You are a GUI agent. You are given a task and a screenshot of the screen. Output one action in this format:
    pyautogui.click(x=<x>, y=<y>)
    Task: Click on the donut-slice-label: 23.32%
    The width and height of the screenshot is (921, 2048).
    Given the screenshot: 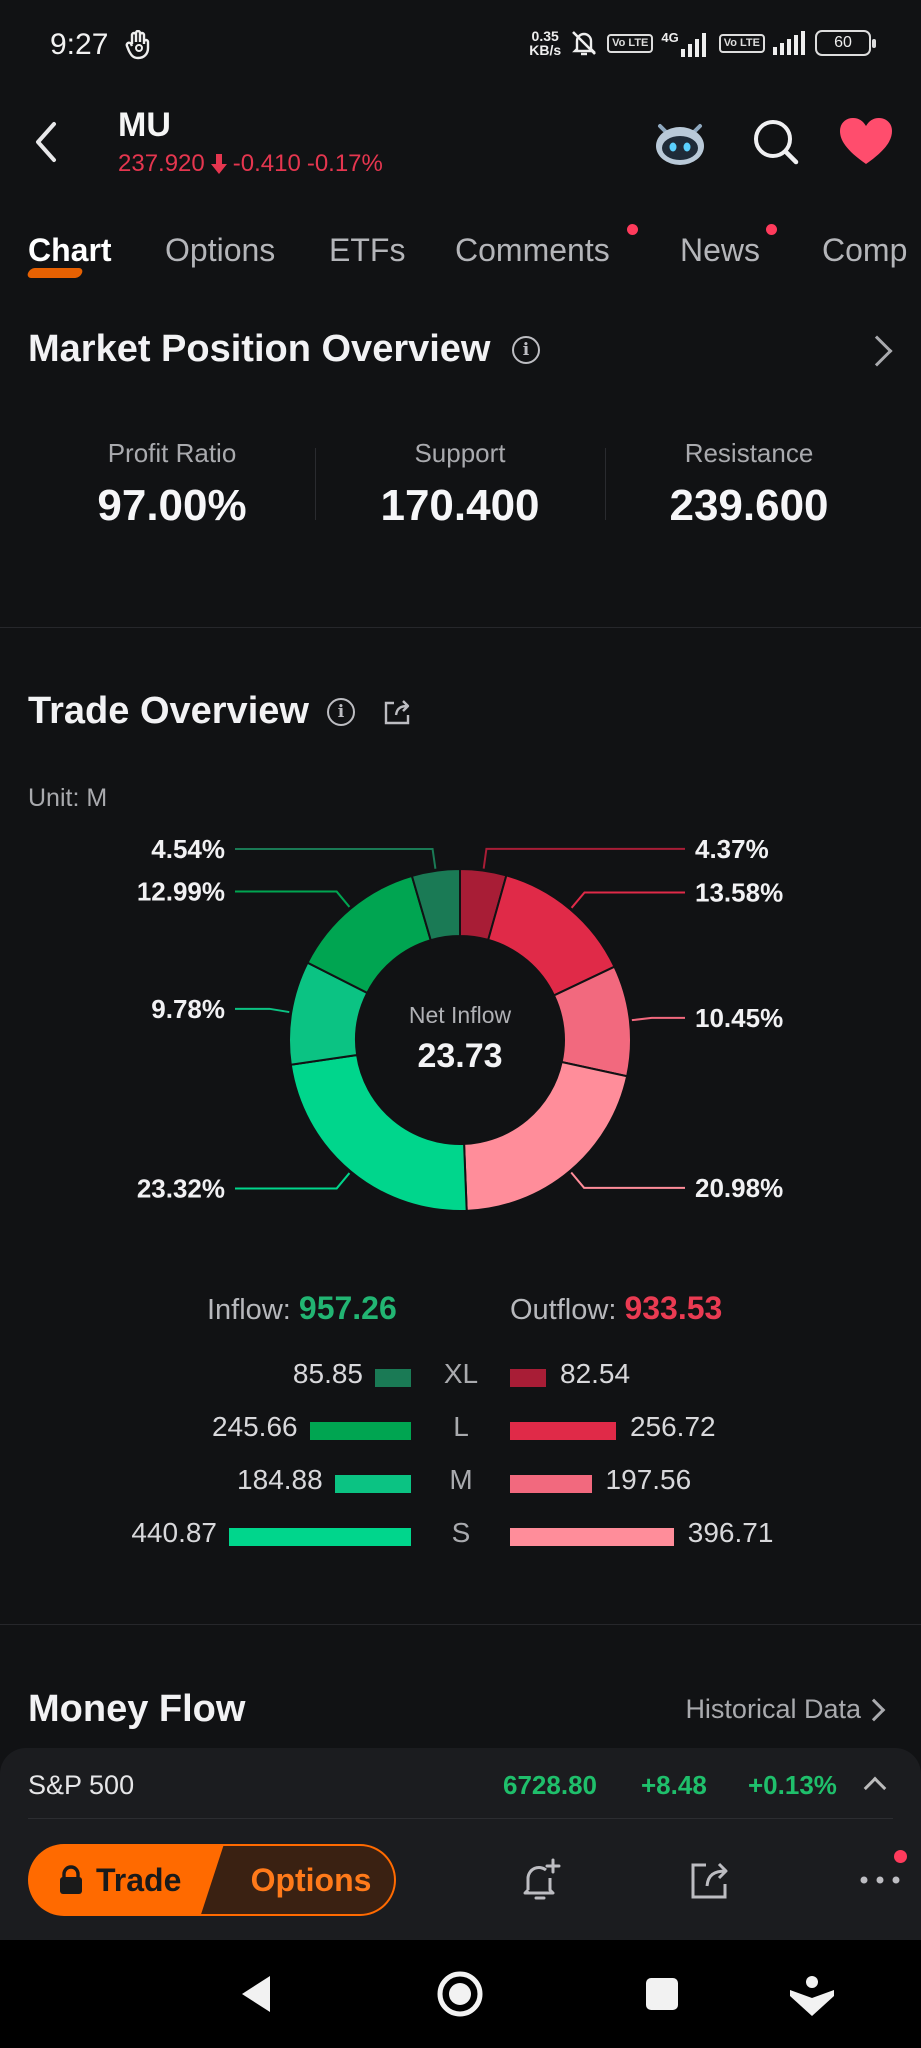 What is the action you would take?
    pyautogui.click(x=181, y=1188)
    